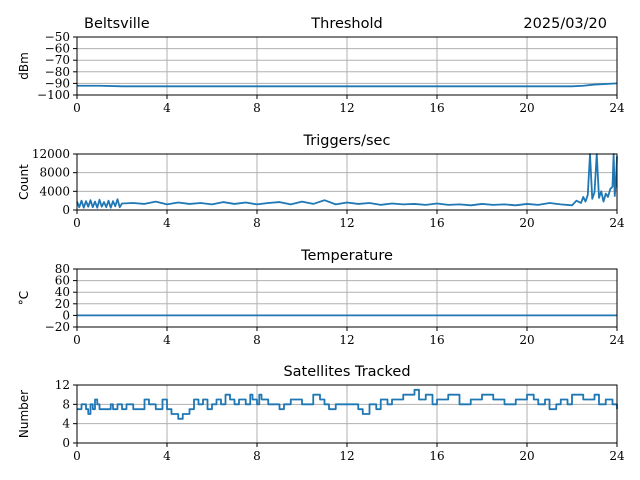 Image resolution: width=640 pixels, height=480 pixels. What do you see at coordinates (57, 327) in the screenshot?
I see `temperature-y-tick-label: −20` at bounding box center [57, 327].